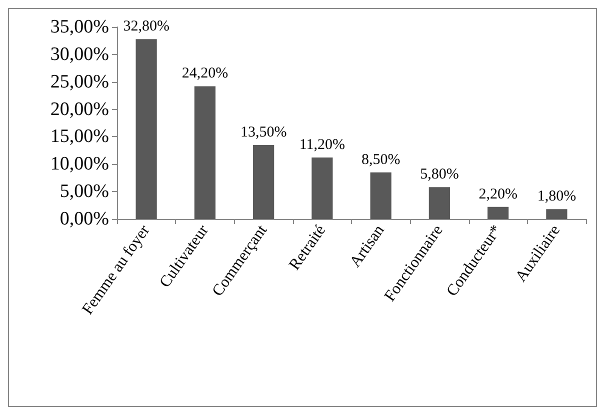 The image size is (607, 417). I want to click on data-label: 24,20%, so click(205, 74).